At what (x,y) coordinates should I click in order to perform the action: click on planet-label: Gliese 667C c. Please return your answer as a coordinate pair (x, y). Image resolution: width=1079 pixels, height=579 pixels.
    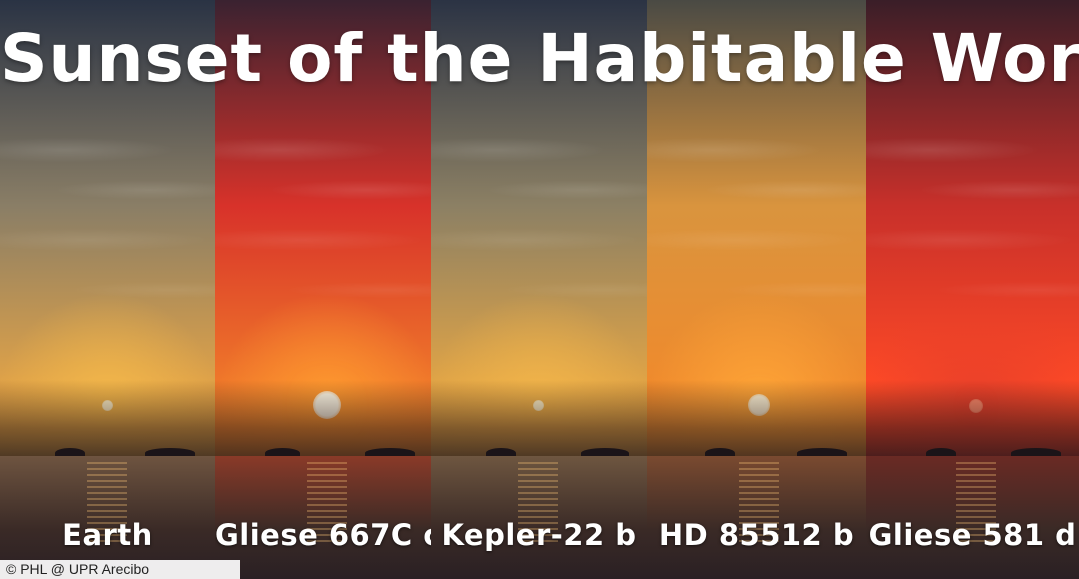
    Looking at the image, I should click on (323, 535).